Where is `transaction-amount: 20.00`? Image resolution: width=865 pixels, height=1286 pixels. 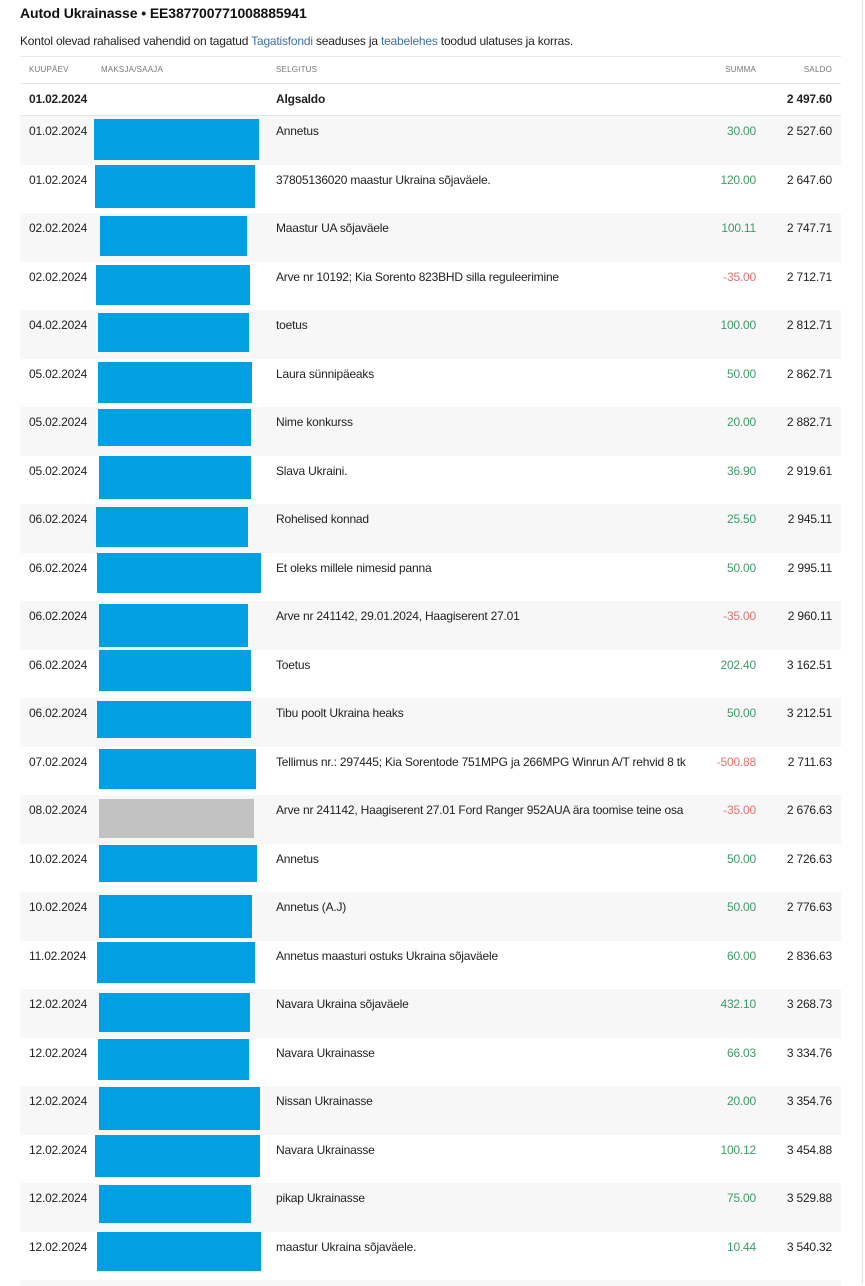 transaction-amount: 20.00 is located at coordinates (741, 422).